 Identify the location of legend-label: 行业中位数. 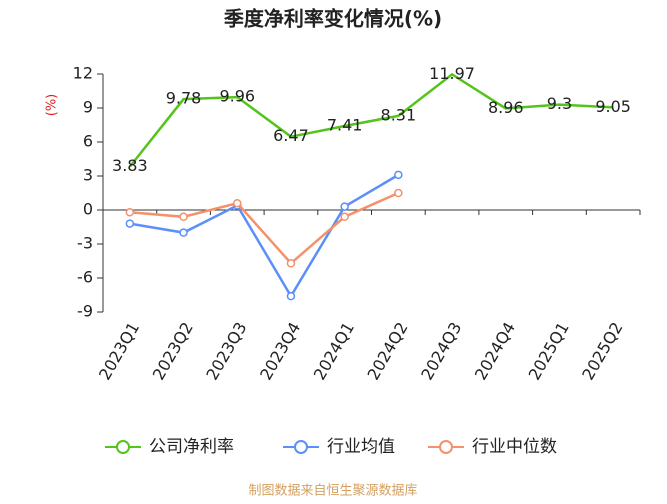
(514, 447).